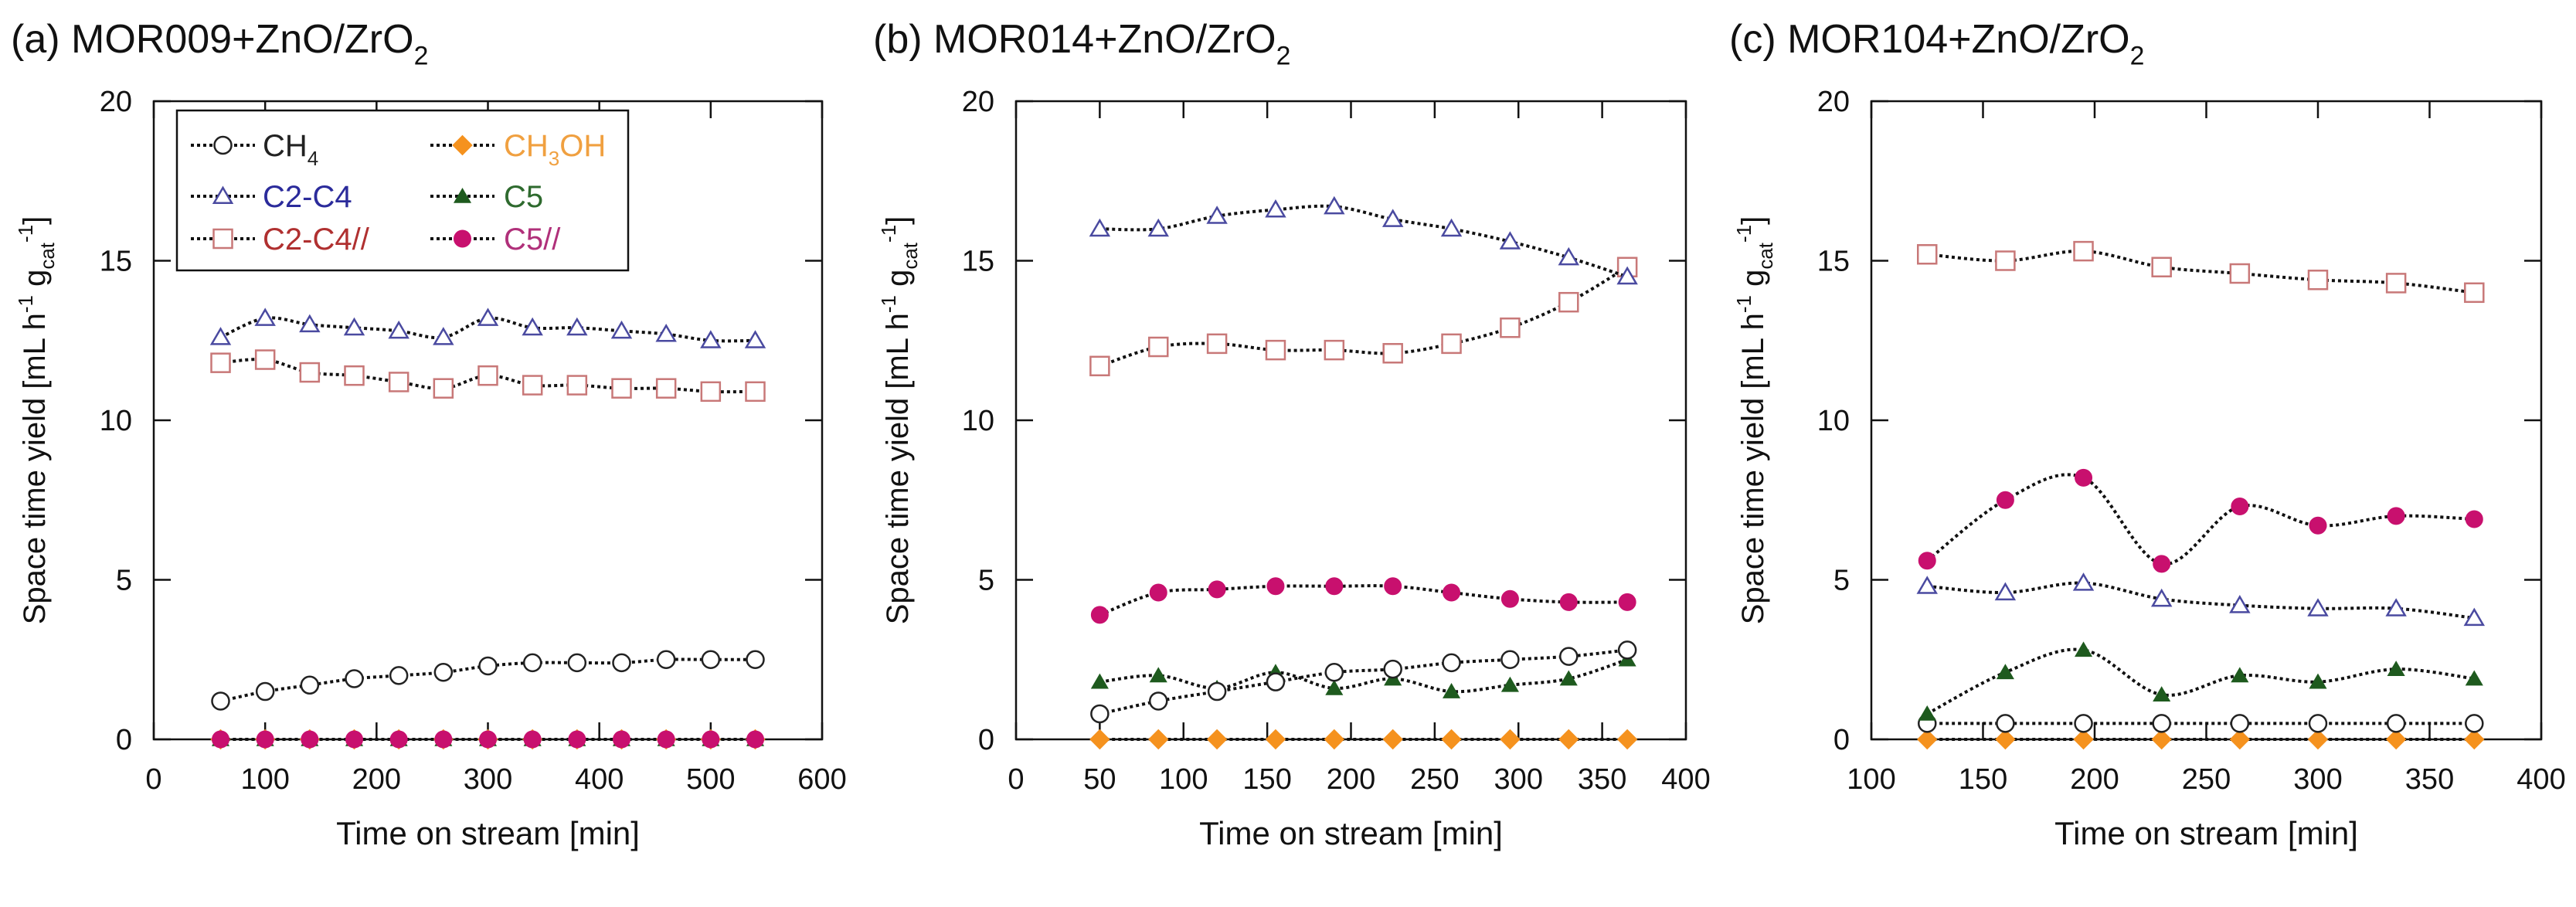 Image resolution: width=2576 pixels, height=907 pixels. Describe the element at coordinates (526, 146) in the screenshot. I see `legend-label-part: CH` at that location.